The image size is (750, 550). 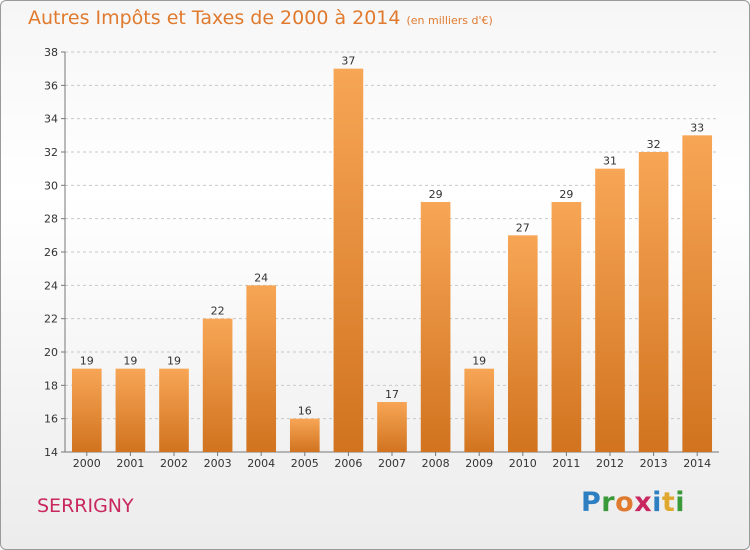 What do you see at coordinates (218, 463) in the screenshot?
I see `x-tick-label-2003: 2003` at bounding box center [218, 463].